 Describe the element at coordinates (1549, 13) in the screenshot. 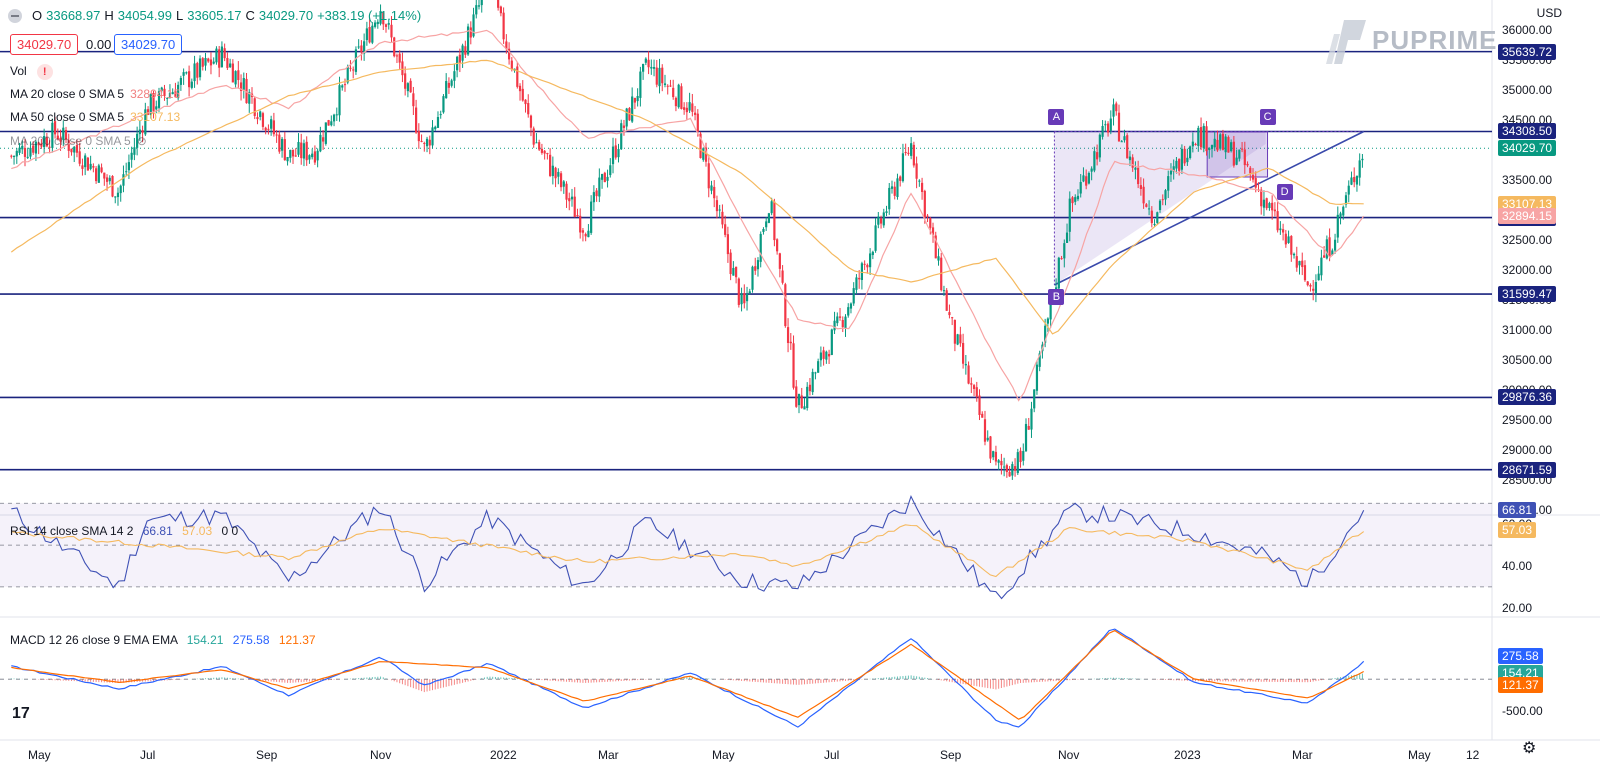

I see `currency-label: USD` at that location.